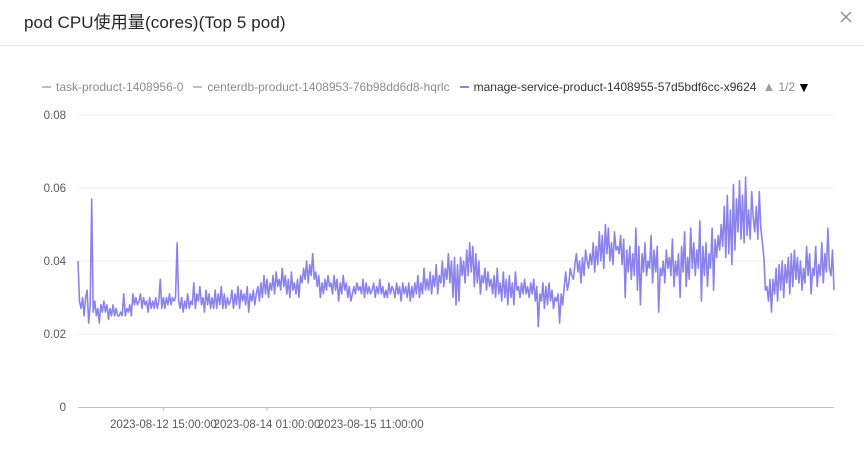 The image size is (864, 462). What do you see at coordinates (846, 17) in the screenshot?
I see `close-icon` at bounding box center [846, 17].